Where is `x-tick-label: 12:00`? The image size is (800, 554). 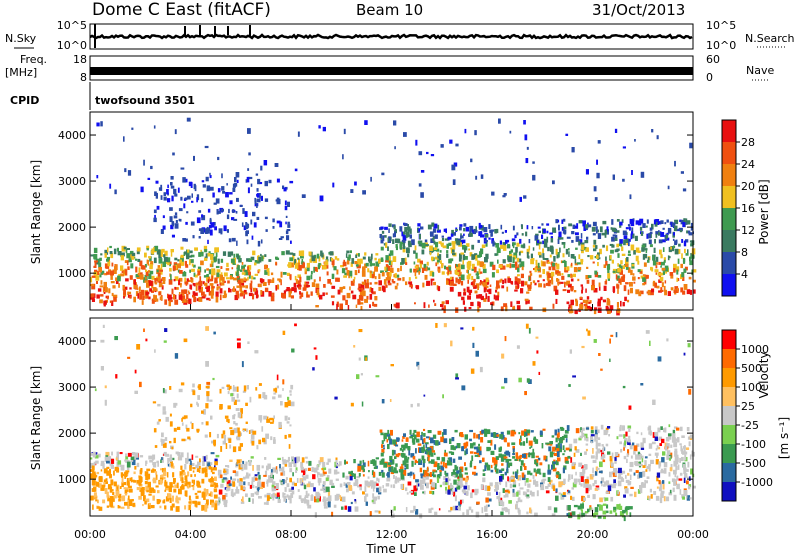 x-tick-label: 12:00 is located at coordinates (392, 534).